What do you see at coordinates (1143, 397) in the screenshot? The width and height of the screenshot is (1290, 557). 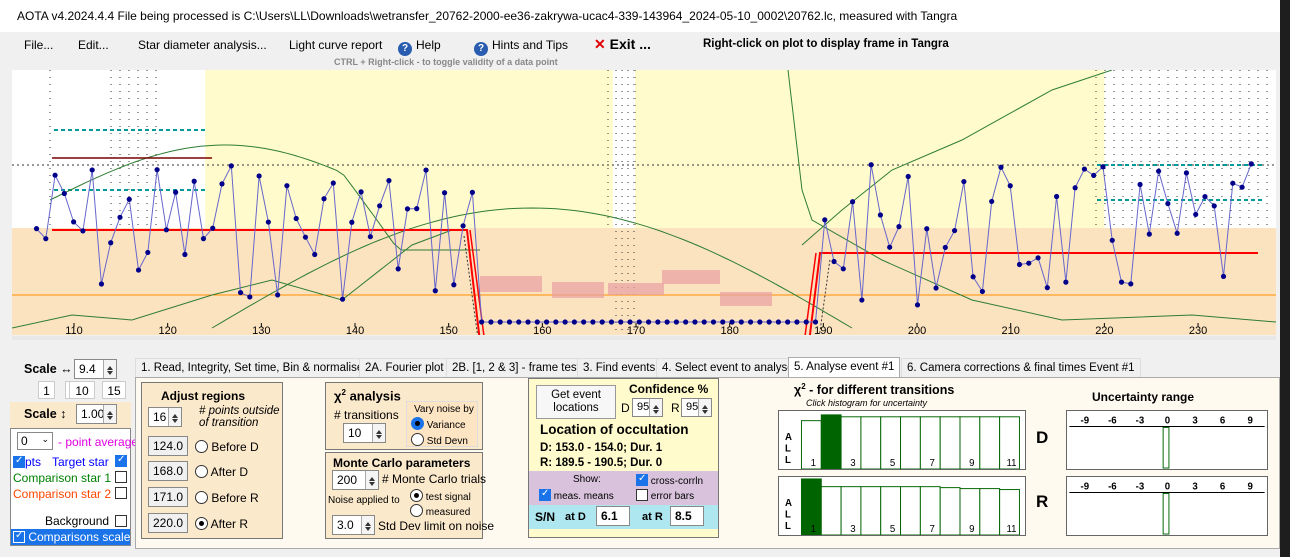 I see `uncertainty-range-title: Uncertainty range` at bounding box center [1143, 397].